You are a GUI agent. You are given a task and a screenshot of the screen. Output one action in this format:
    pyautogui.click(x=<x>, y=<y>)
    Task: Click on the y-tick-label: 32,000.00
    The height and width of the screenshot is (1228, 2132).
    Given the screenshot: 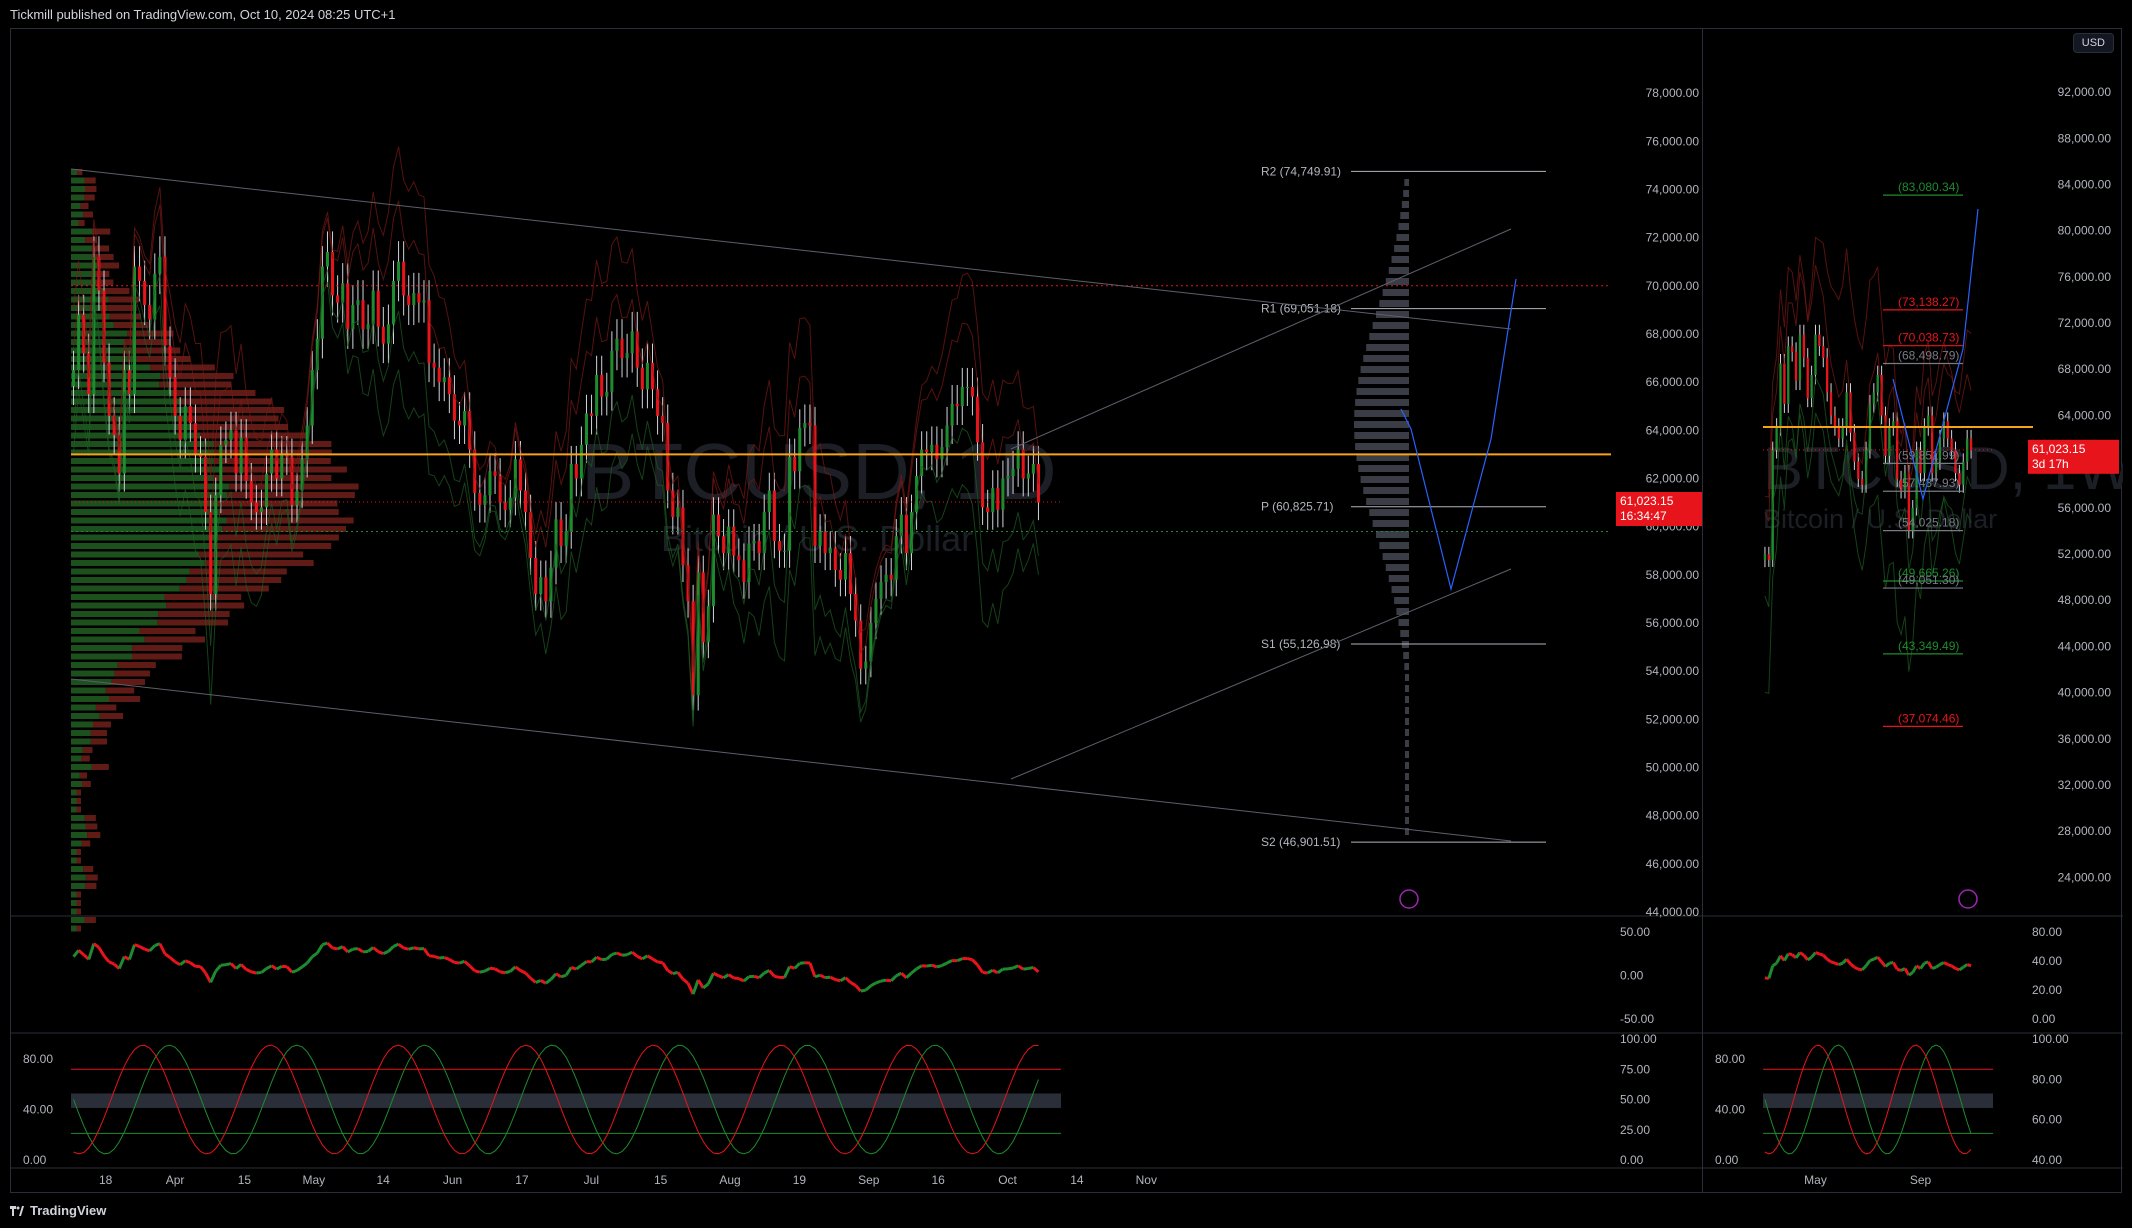 What is the action you would take?
    pyautogui.click(x=2085, y=785)
    